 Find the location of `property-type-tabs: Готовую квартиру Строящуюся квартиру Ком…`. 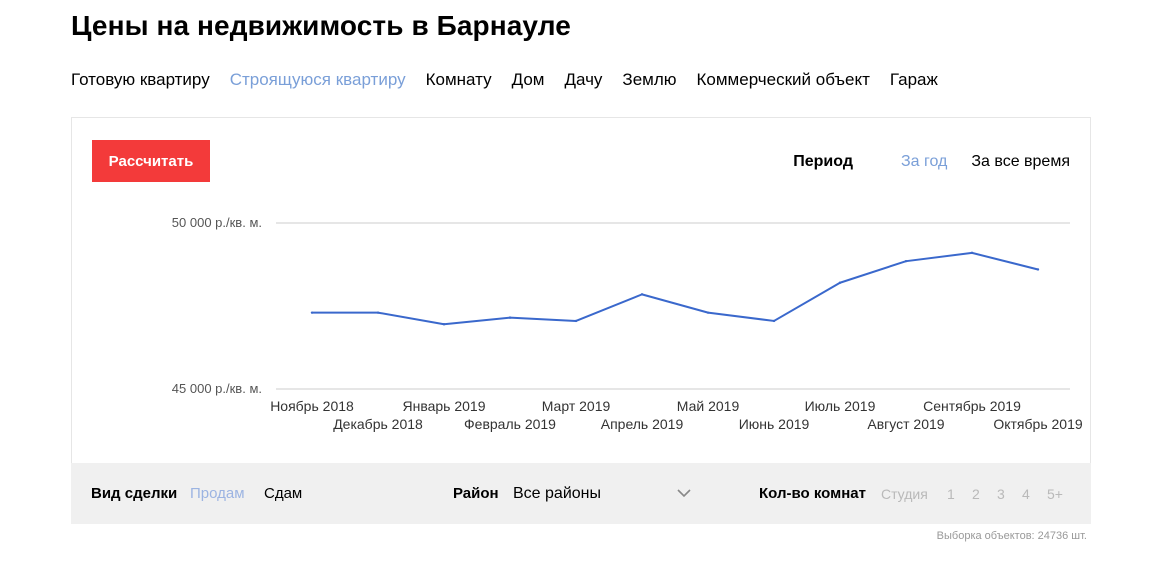

property-type-tabs: Готовую квартиру Строящуюся квартиру Ком… is located at coordinates (514, 80).